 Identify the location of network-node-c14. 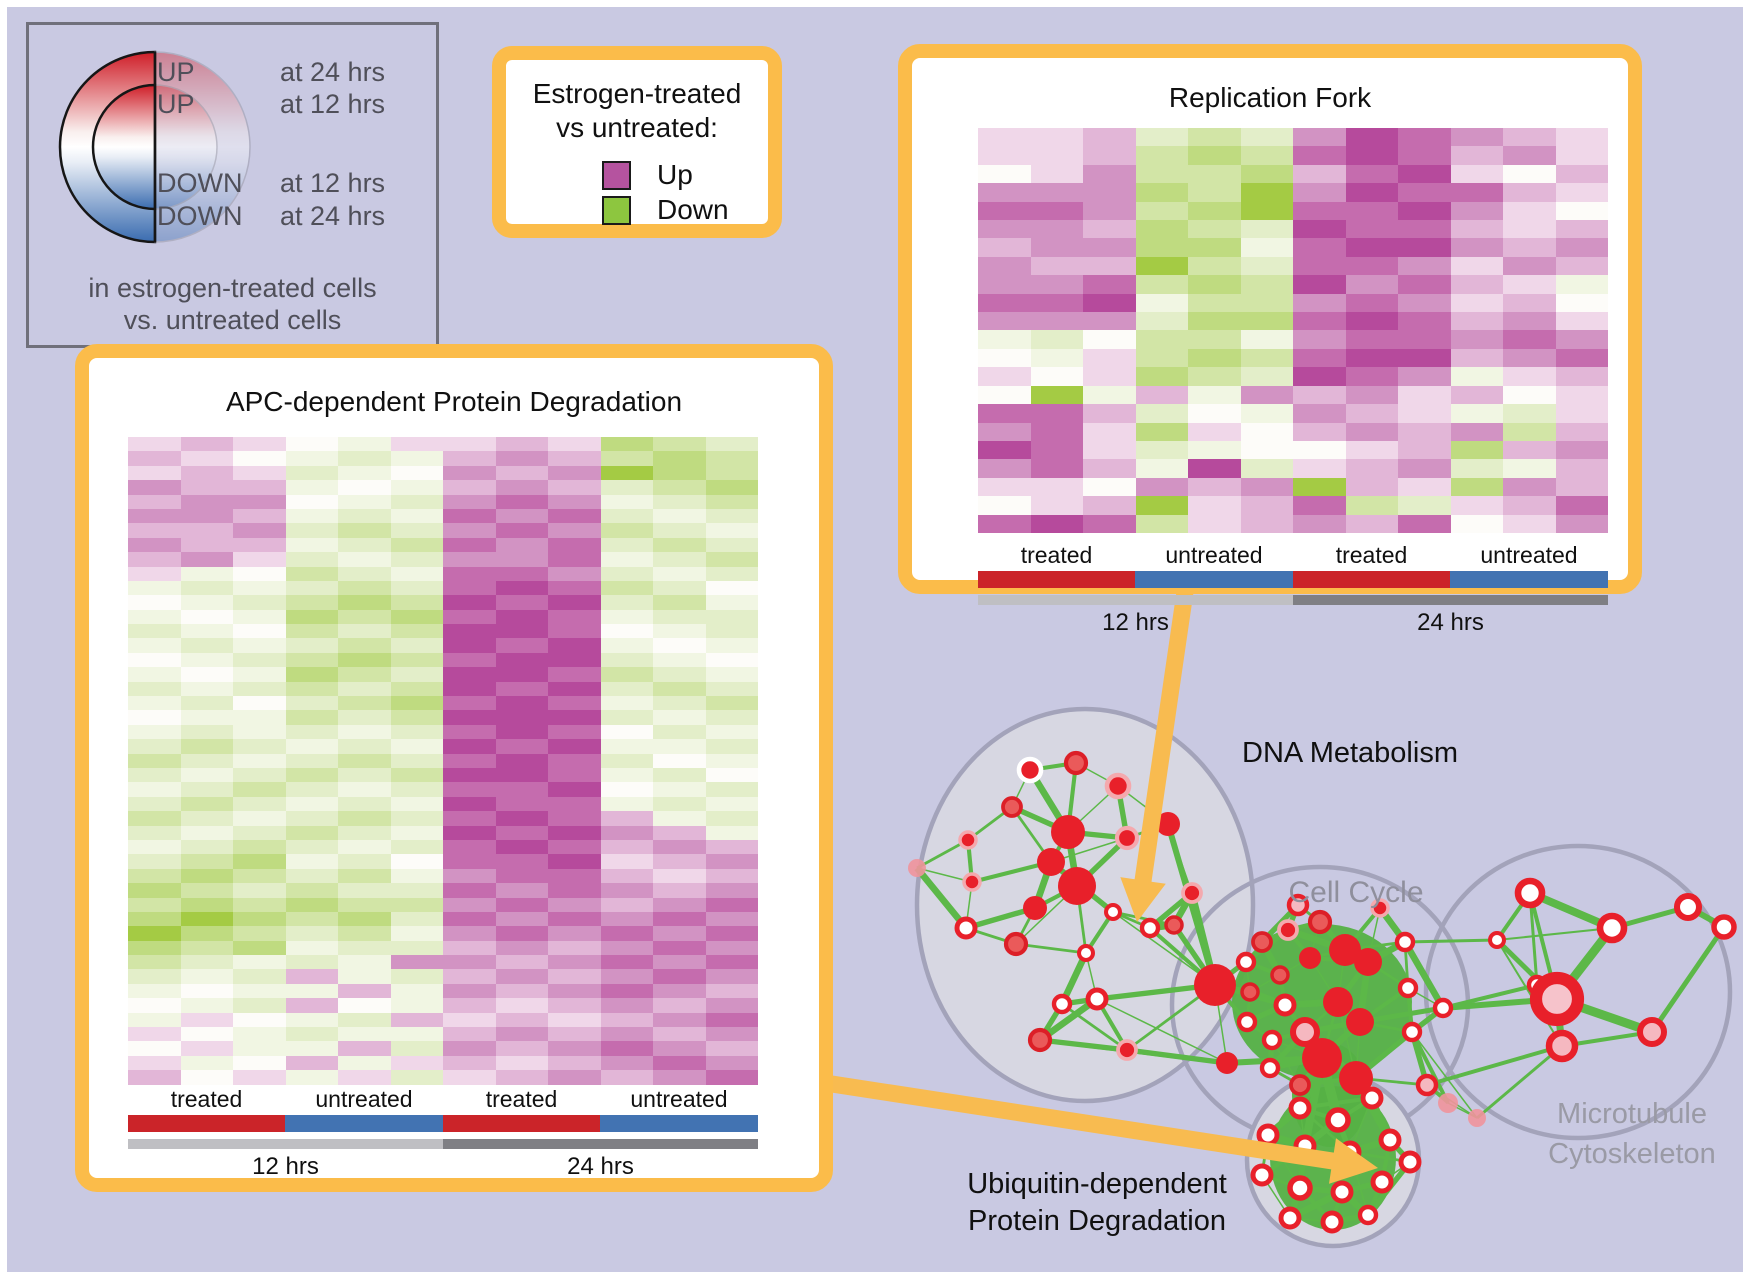
(1338, 1002).